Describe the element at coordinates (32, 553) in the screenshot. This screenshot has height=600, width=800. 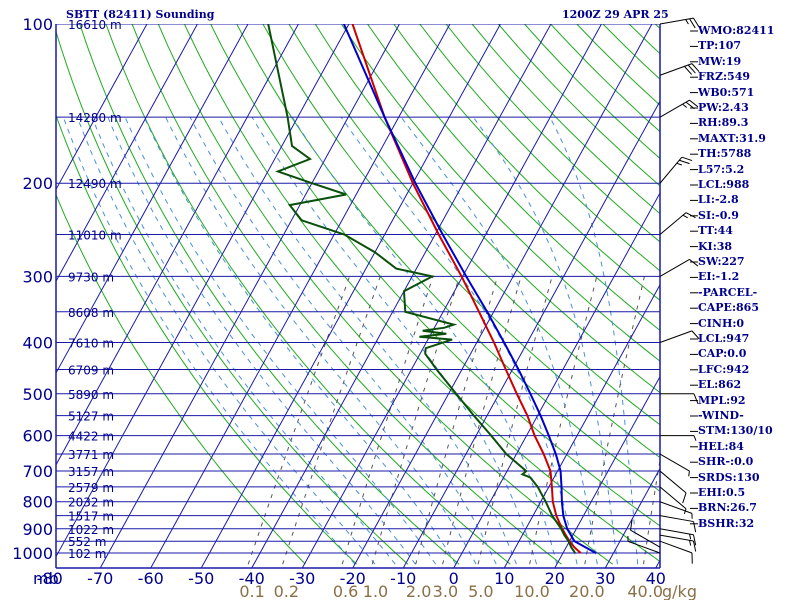
I see `pressure-tick-label: 1000` at that location.